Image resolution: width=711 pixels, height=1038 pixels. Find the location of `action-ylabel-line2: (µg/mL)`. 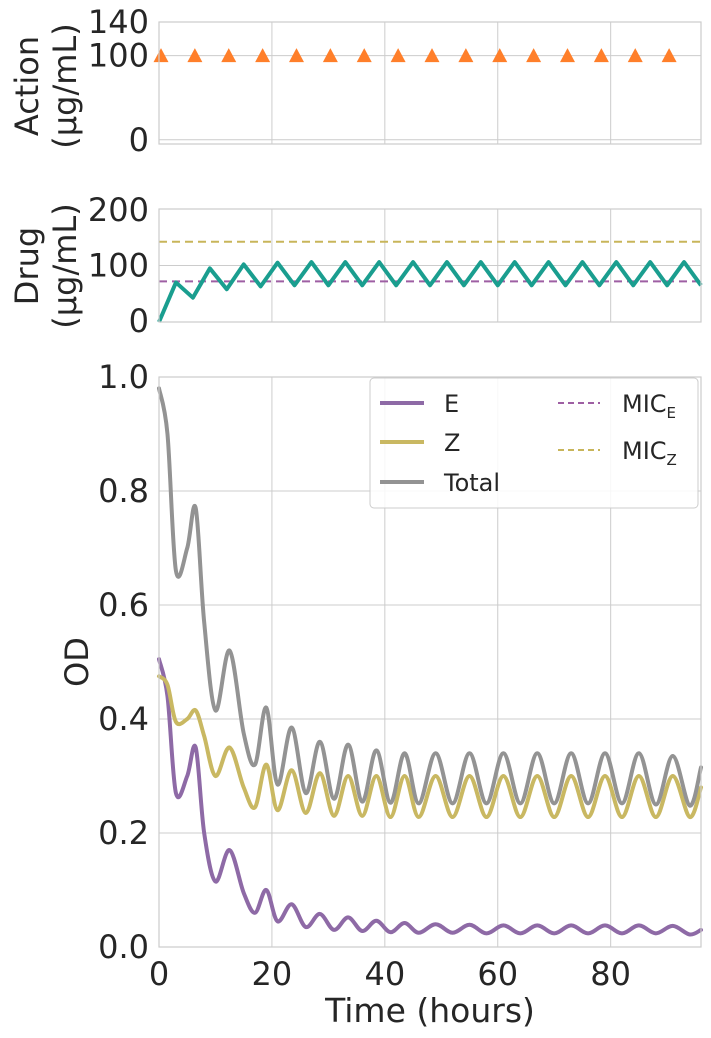

action-ylabel-line2: (µg/mL) is located at coordinates (65, 85).